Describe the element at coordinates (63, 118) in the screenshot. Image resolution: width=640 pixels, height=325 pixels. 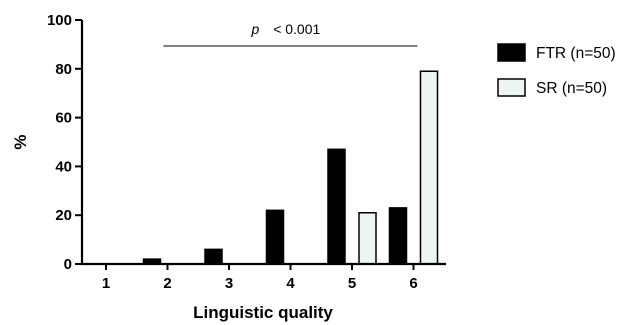
I see `y-tick-label: 60` at that location.